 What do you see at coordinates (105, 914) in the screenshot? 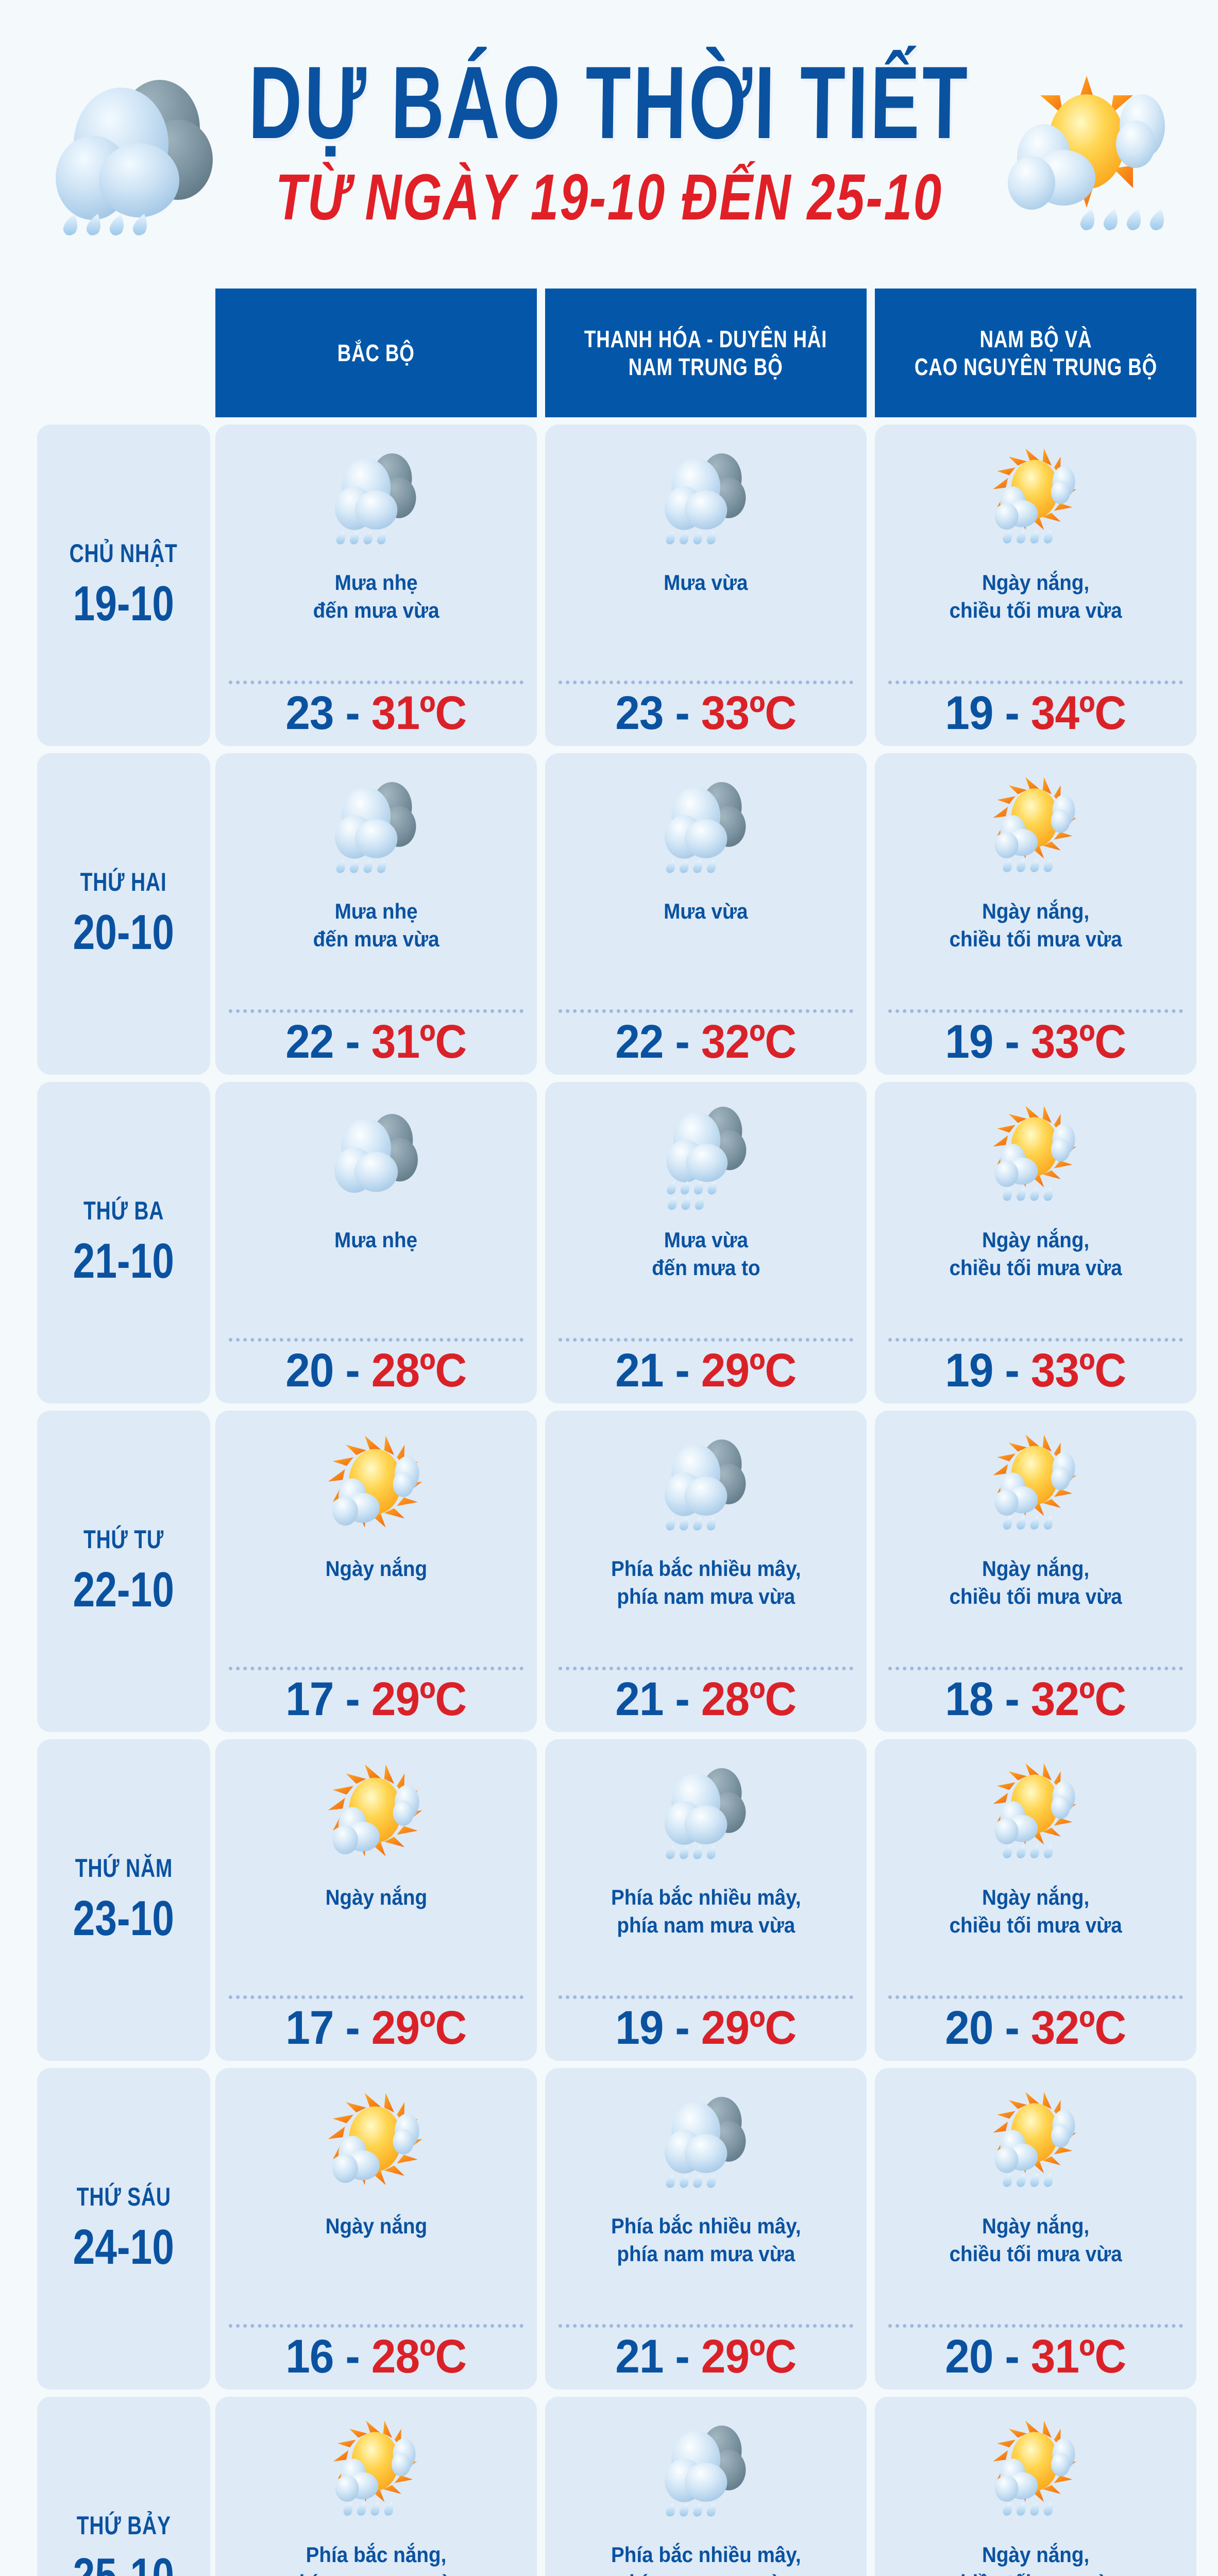
I see `day-column: THỨ HAI 20-10` at bounding box center [105, 914].